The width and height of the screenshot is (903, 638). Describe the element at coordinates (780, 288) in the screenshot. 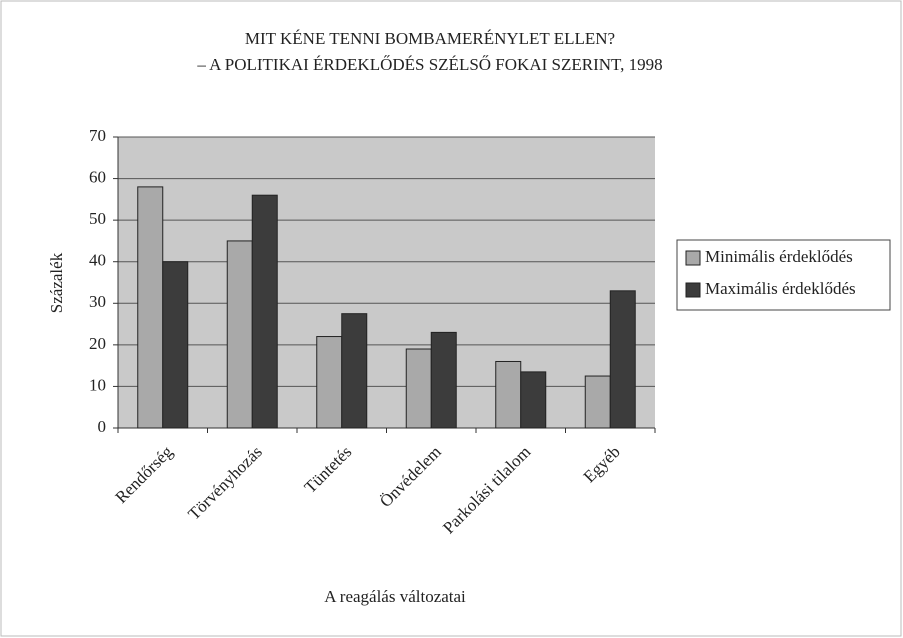

I see `legend-label: Maximális érdeklődés` at that location.